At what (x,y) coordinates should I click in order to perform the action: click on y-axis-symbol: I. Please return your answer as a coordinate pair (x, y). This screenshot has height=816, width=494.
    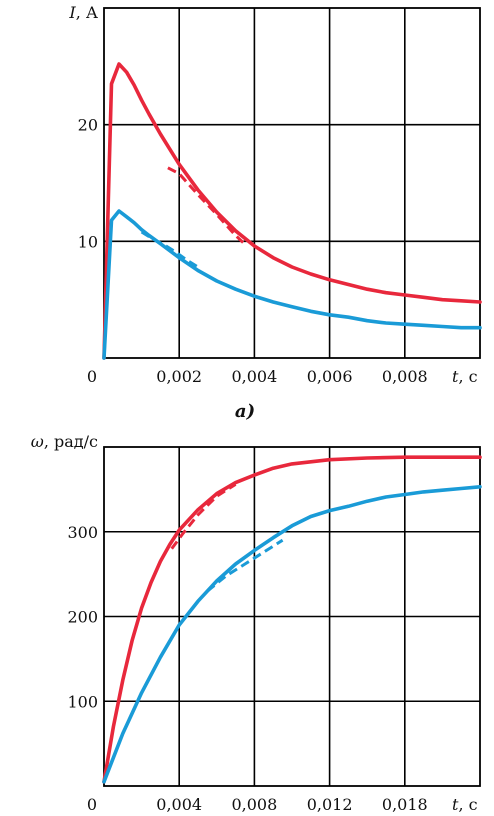
    Looking at the image, I should click on (72, 12).